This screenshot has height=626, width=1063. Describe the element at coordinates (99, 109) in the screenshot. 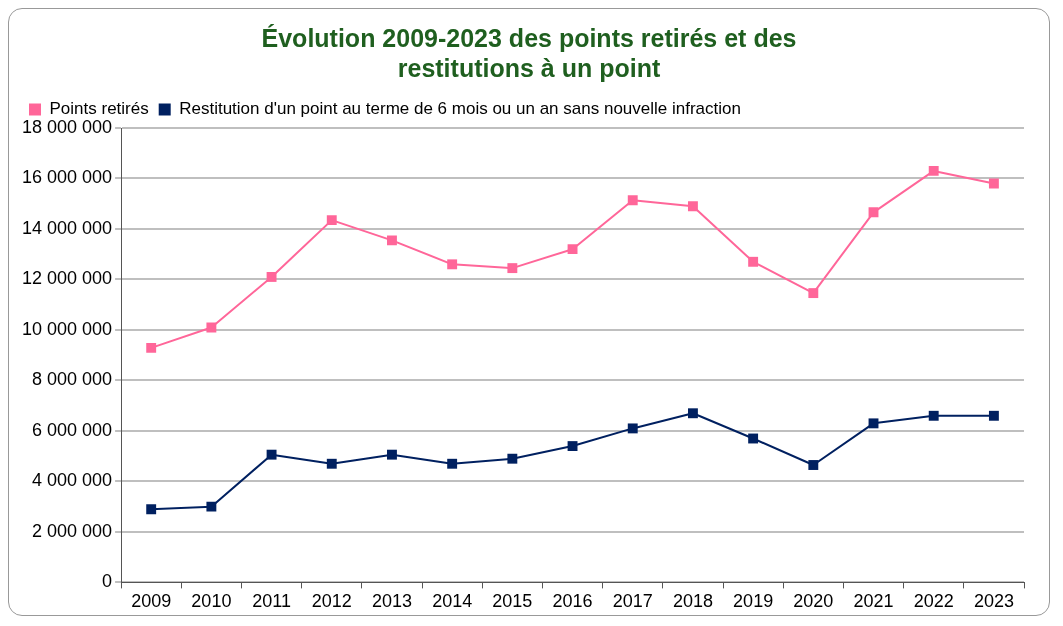

I see `legend-label: Points retirés` at that location.